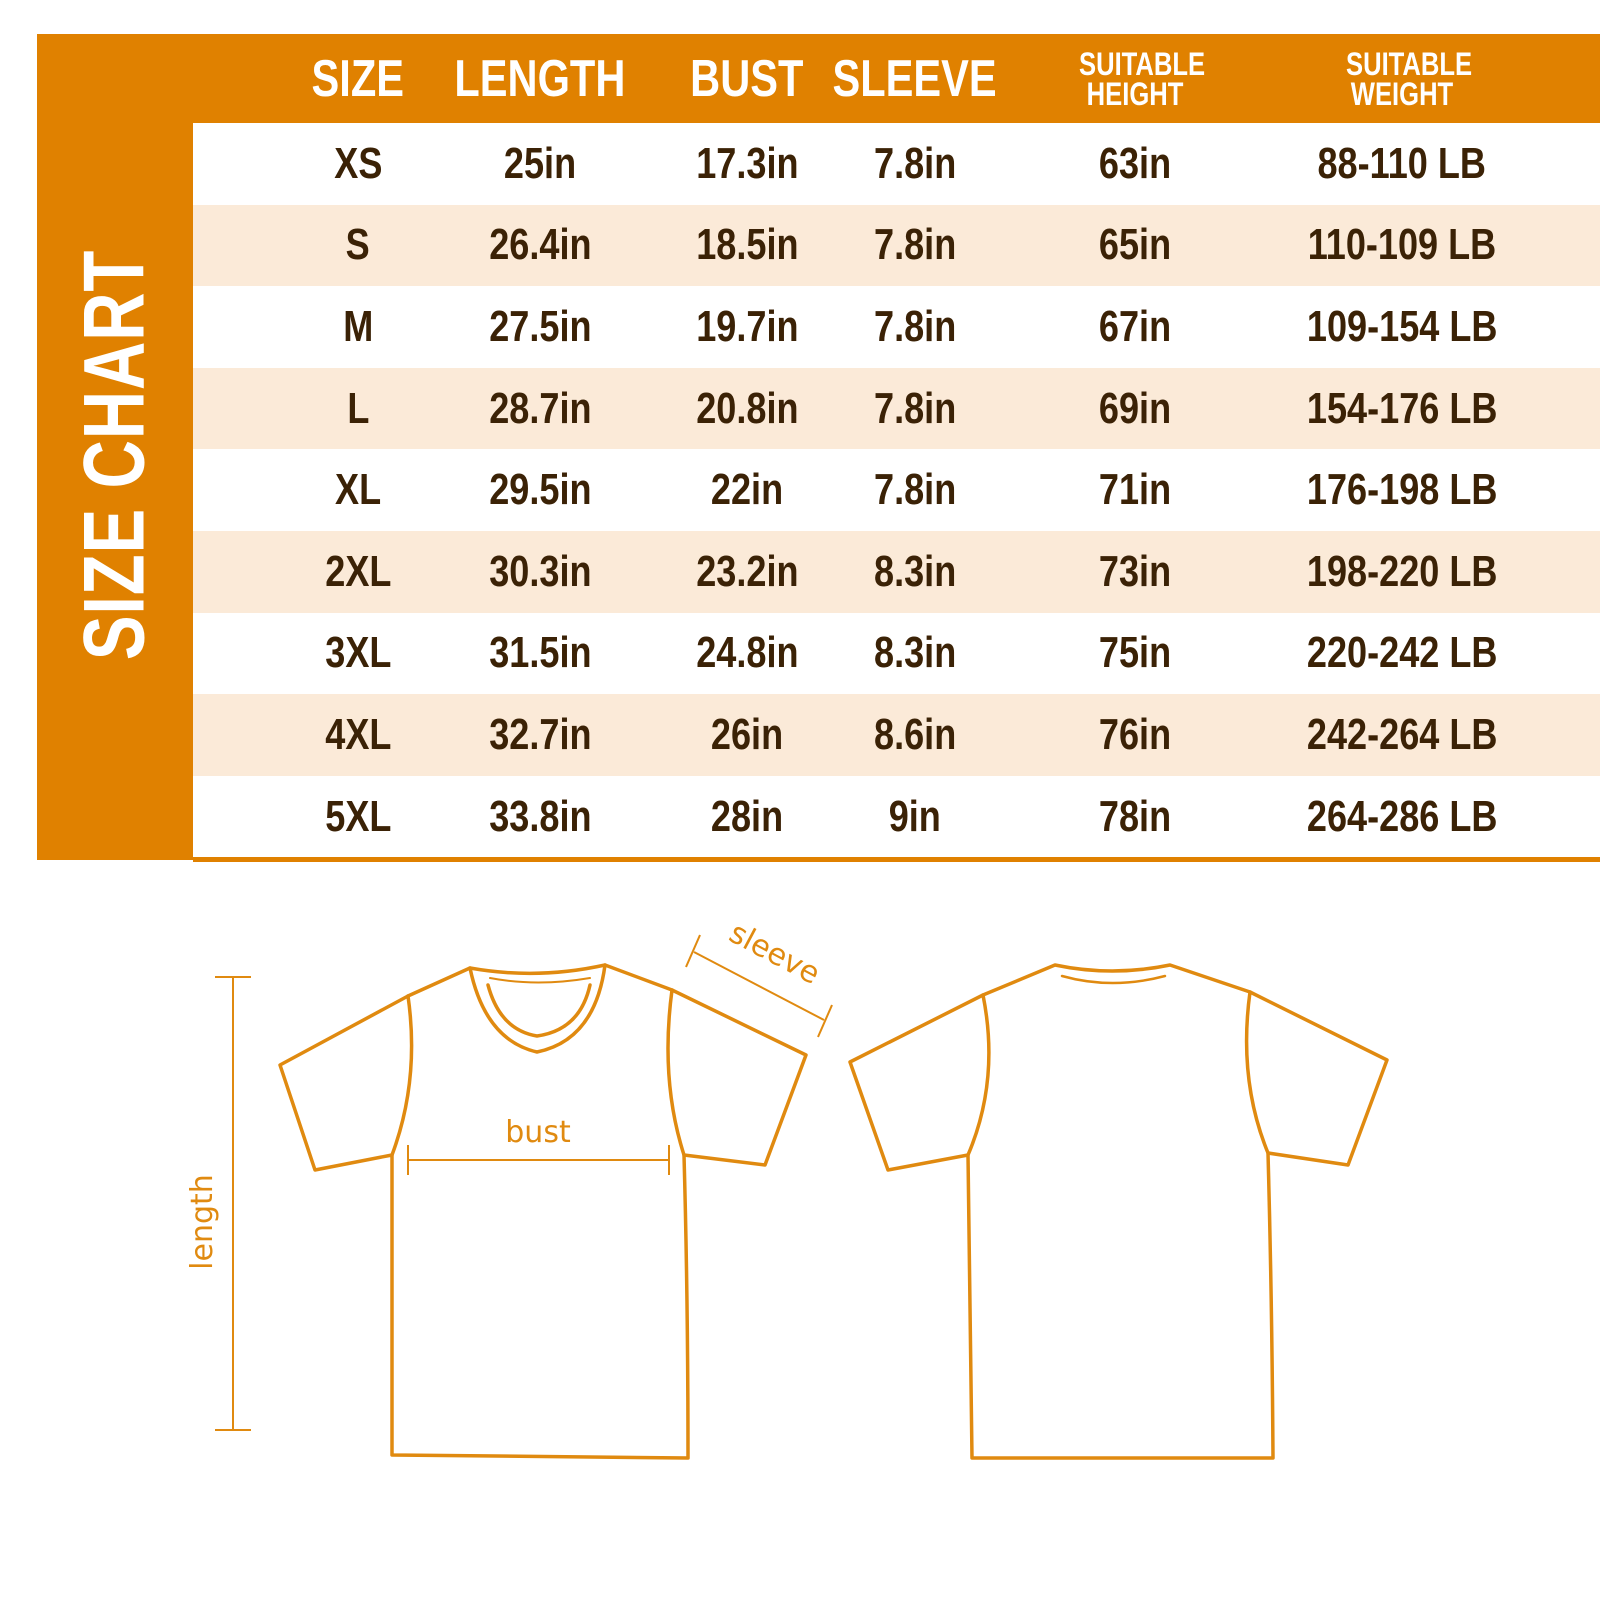  I want to click on table-cell: 30.3in, so click(540, 572).